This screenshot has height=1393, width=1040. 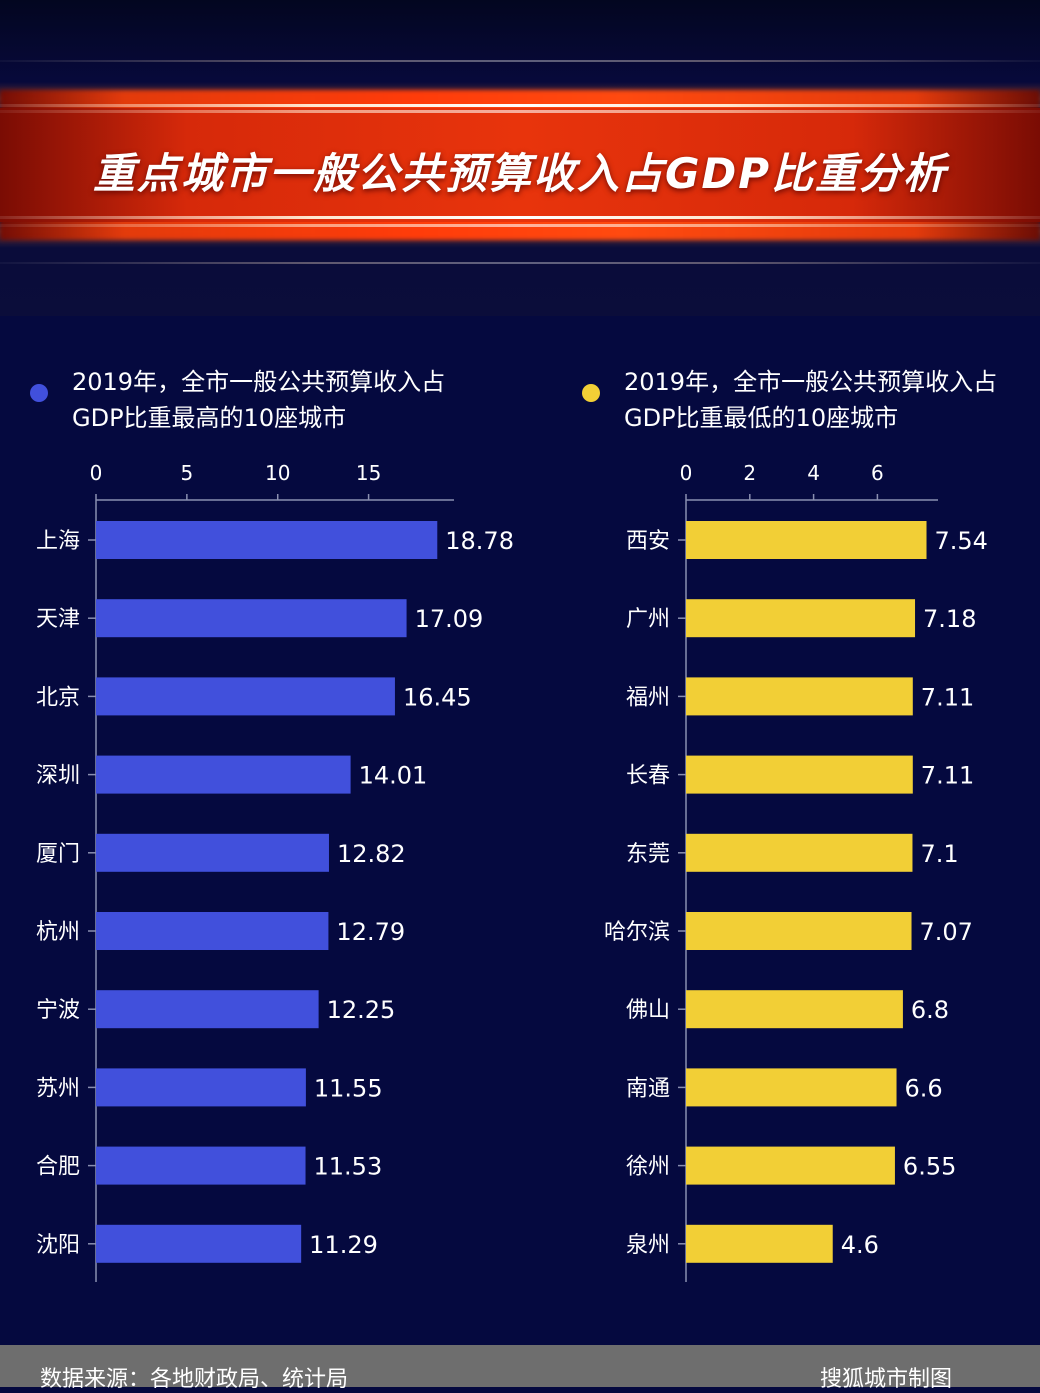 I want to click on top10-value-label: 16.45, so click(x=437, y=697).